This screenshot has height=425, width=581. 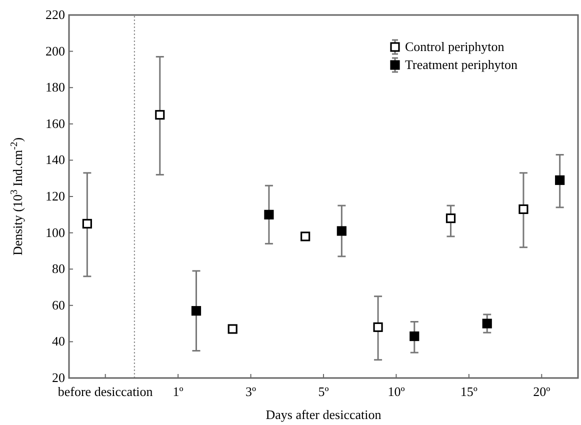 I want to click on y-tick-label: 180, so click(x=55, y=87).